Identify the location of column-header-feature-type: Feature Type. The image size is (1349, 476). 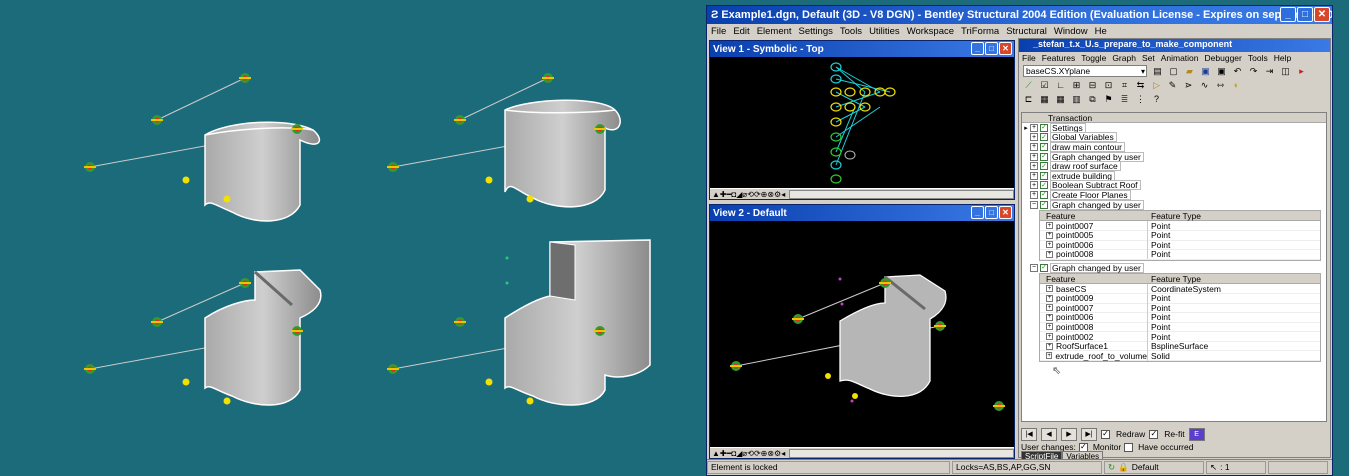
(1176, 216).